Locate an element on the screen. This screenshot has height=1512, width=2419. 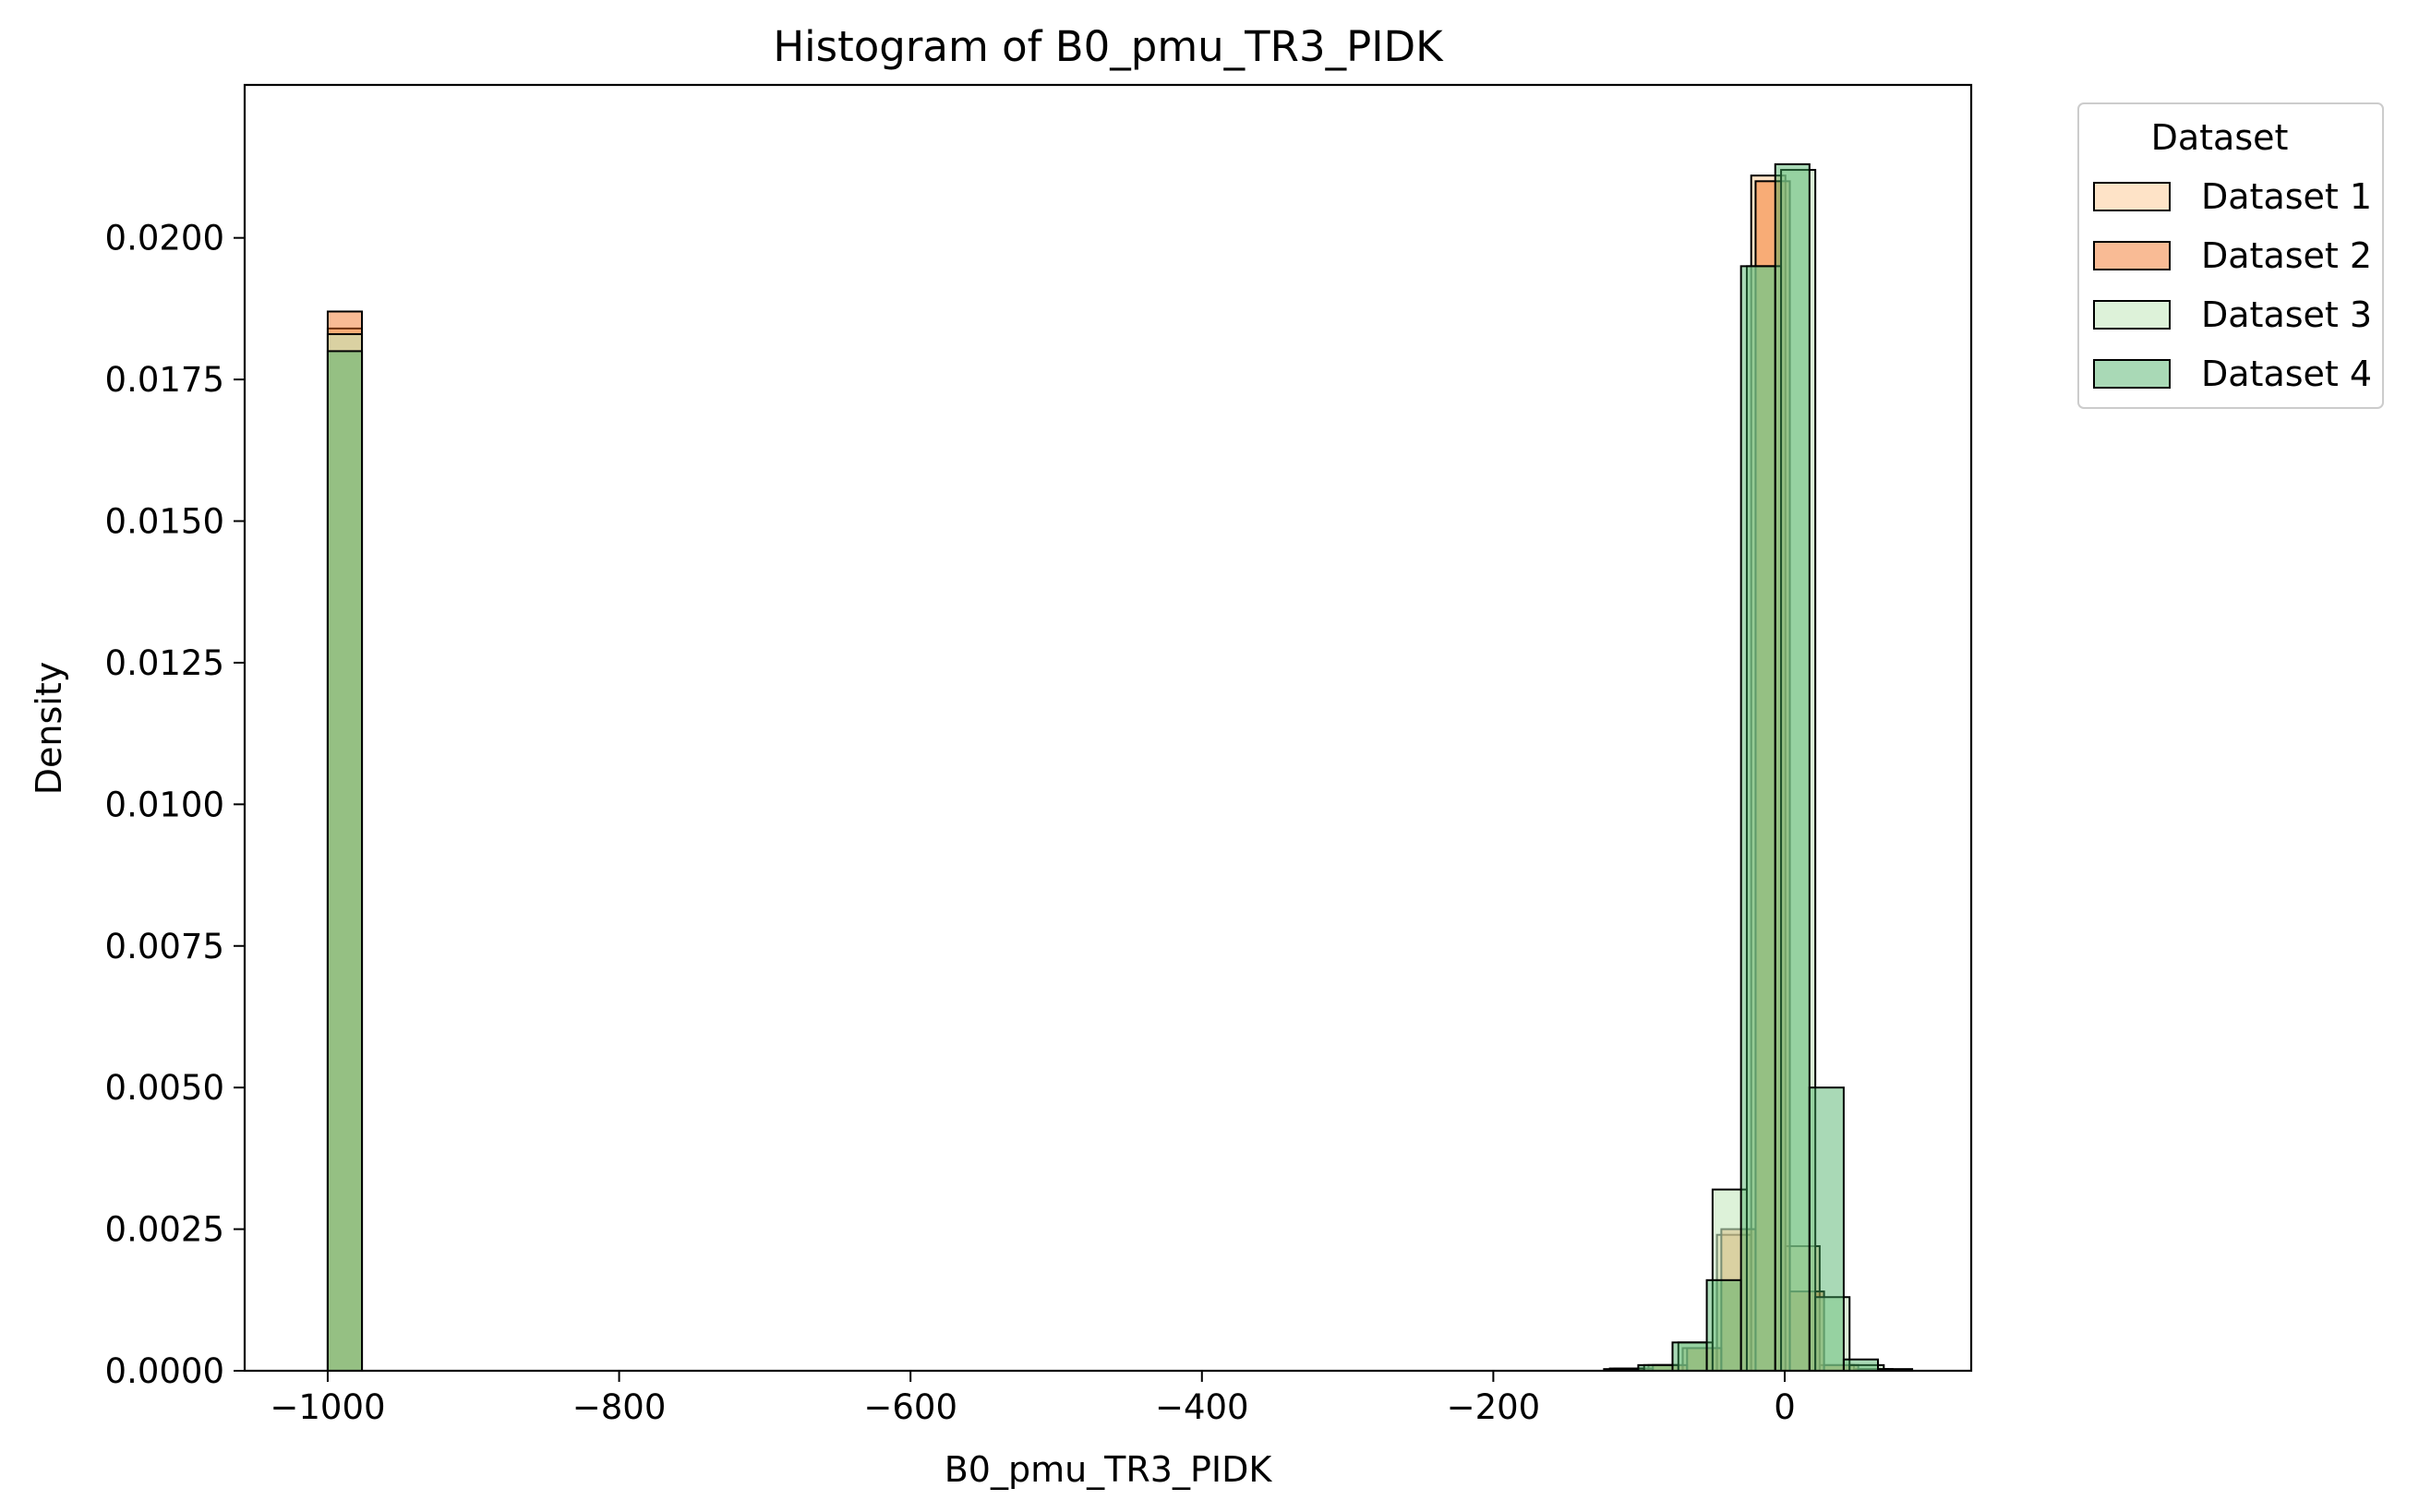
x-tick-label: 0 is located at coordinates (1785, 1407).